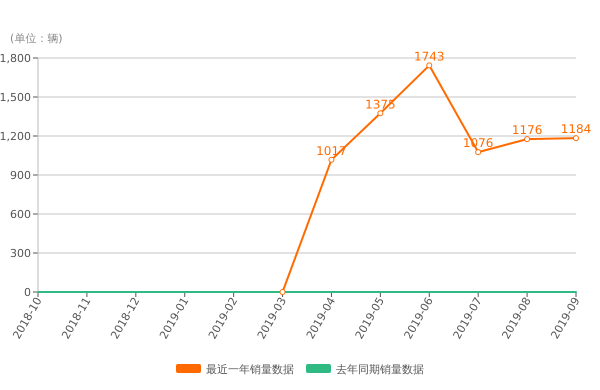 The height and width of the screenshot is (390, 600). Describe the element at coordinates (429, 56) in the screenshot. I see `data-label: 1743` at that location.